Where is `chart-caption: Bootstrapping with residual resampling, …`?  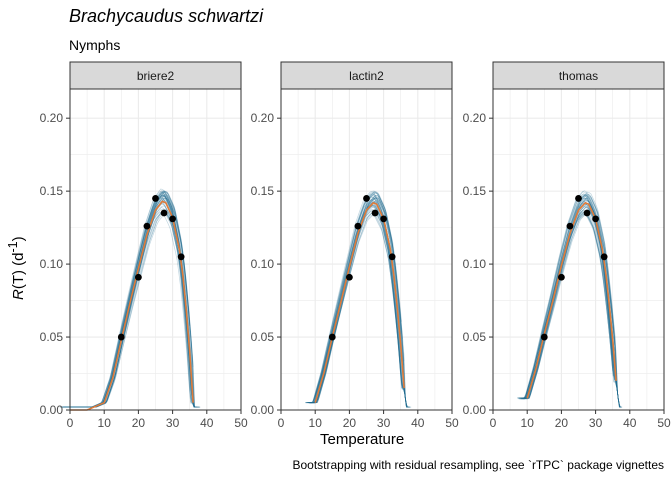 chart-caption: Bootstrapping with residual resampling, … is located at coordinates (478, 465).